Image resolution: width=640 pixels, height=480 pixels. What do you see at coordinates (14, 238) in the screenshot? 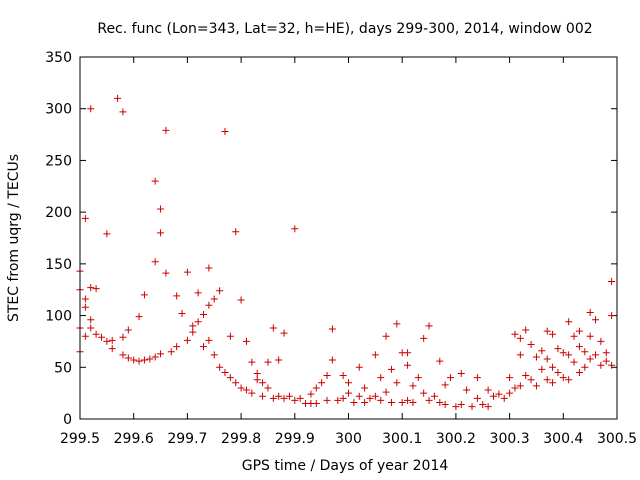
I see `y-axis-label: STEC from uqrg / TECUs` at bounding box center [14, 238].